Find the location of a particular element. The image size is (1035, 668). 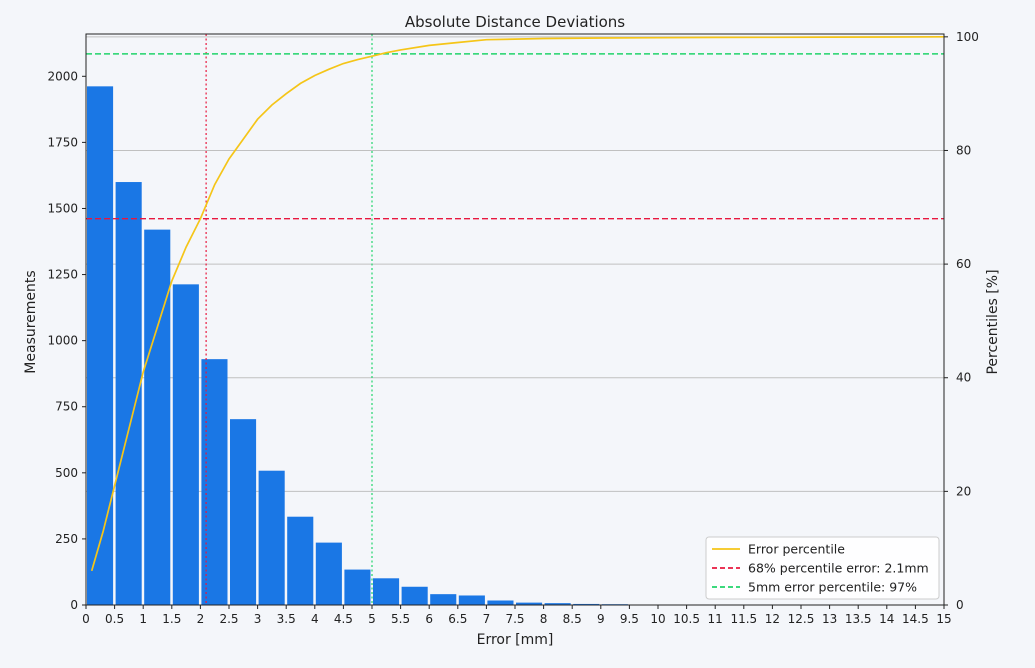

y2-axis-label: Percentiles [%] is located at coordinates (993, 321).